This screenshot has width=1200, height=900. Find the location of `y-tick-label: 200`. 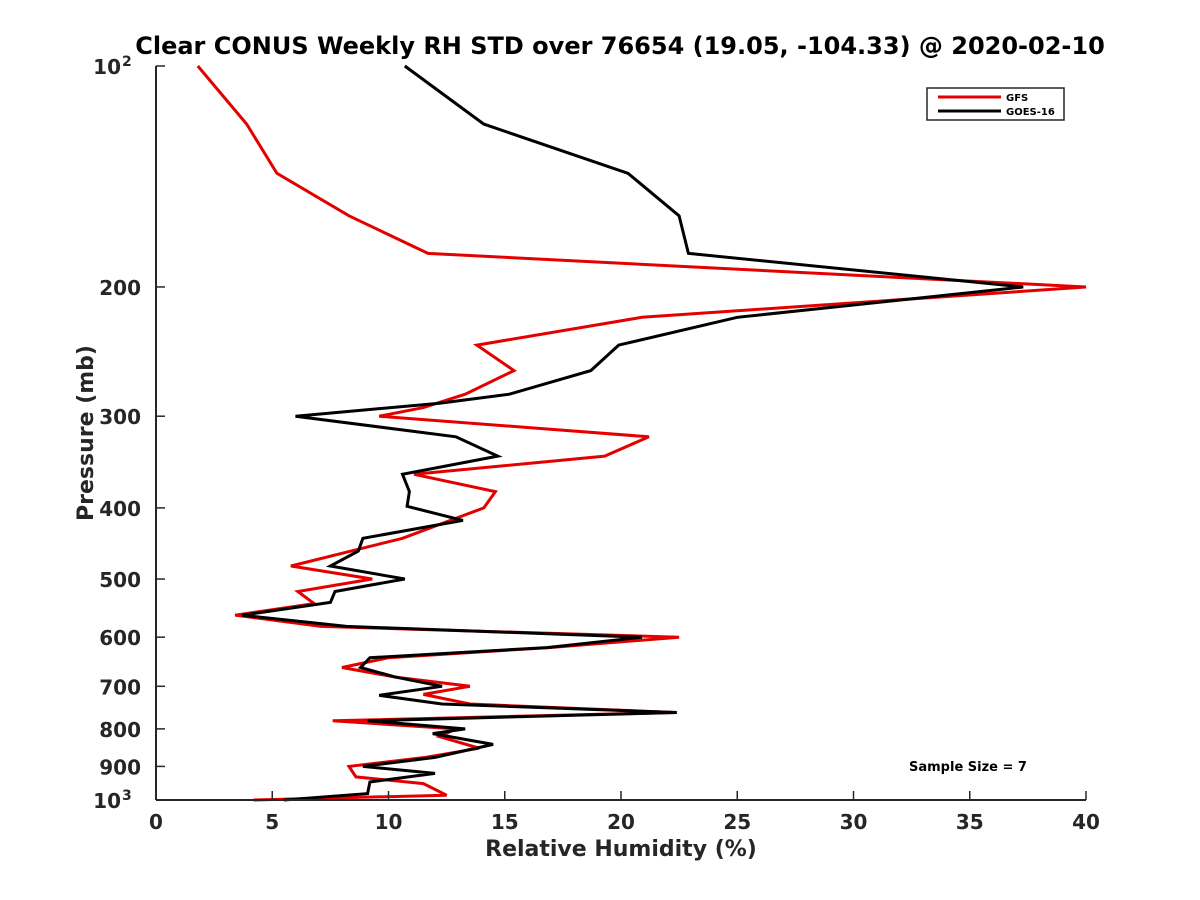

y-tick-label: 200 is located at coordinates (120, 288).